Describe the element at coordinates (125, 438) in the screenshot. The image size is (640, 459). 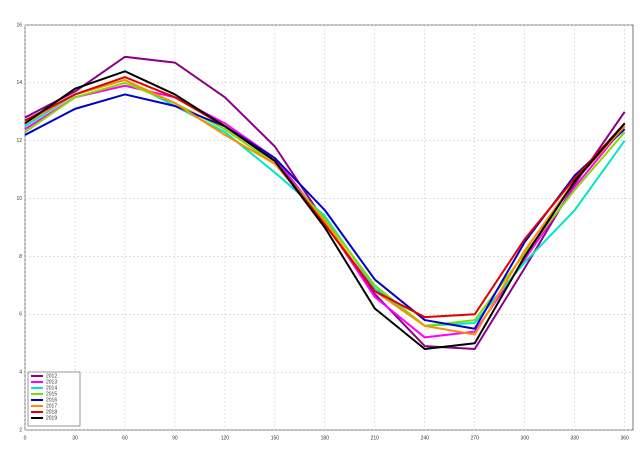
I see `x-tick-label: 60` at that location.